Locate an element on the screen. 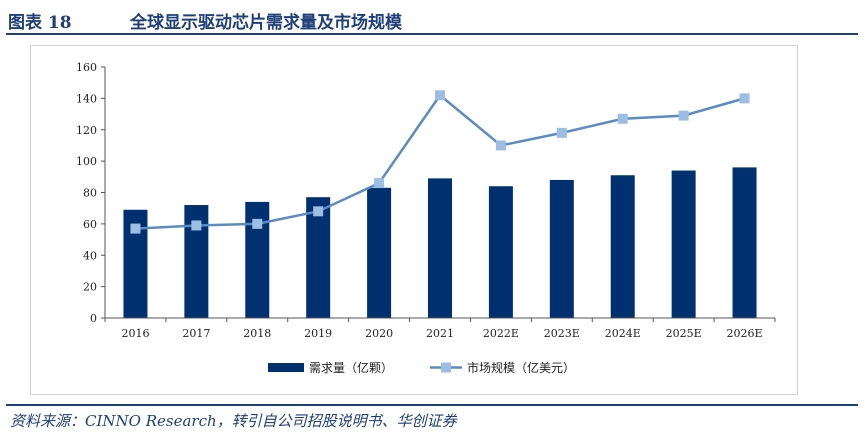 This screenshot has width=865, height=439. bottom-divider is located at coordinates (432, 405).